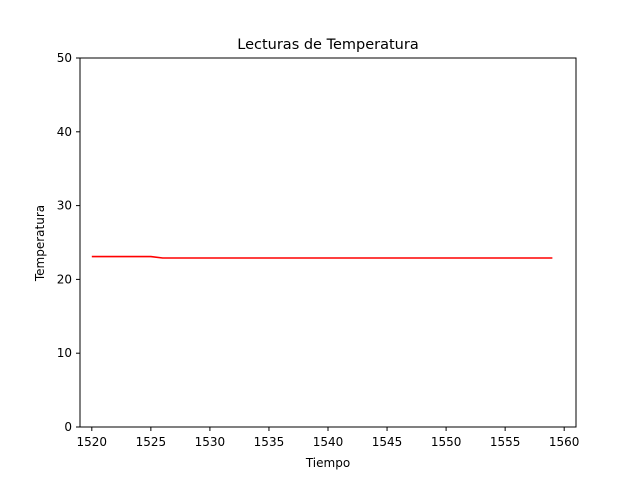 The height and width of the screenshot is (480, 640). I want to click on y-axis-title: Temperatura, so click(40, 243).